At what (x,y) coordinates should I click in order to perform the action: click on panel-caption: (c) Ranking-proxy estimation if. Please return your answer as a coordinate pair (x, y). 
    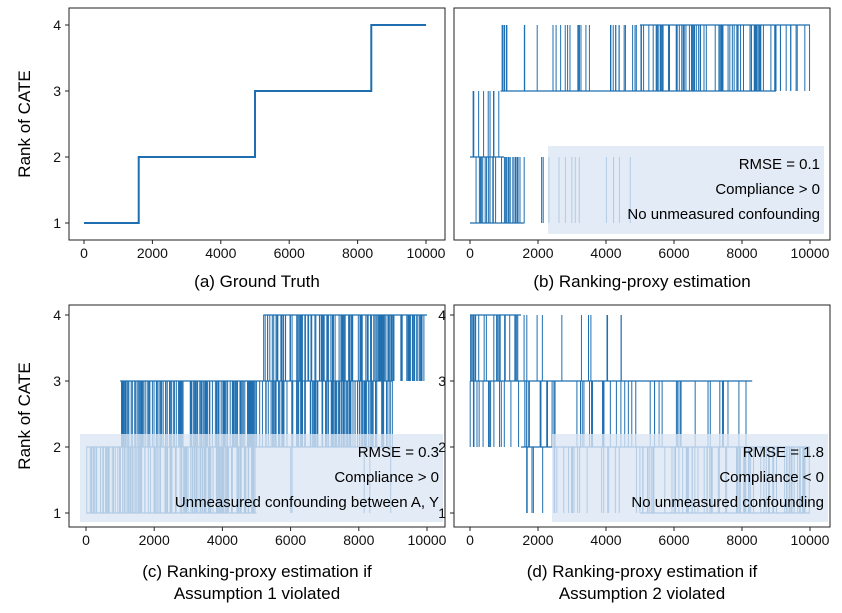
    Looking at the image, I should click on (257, 571).